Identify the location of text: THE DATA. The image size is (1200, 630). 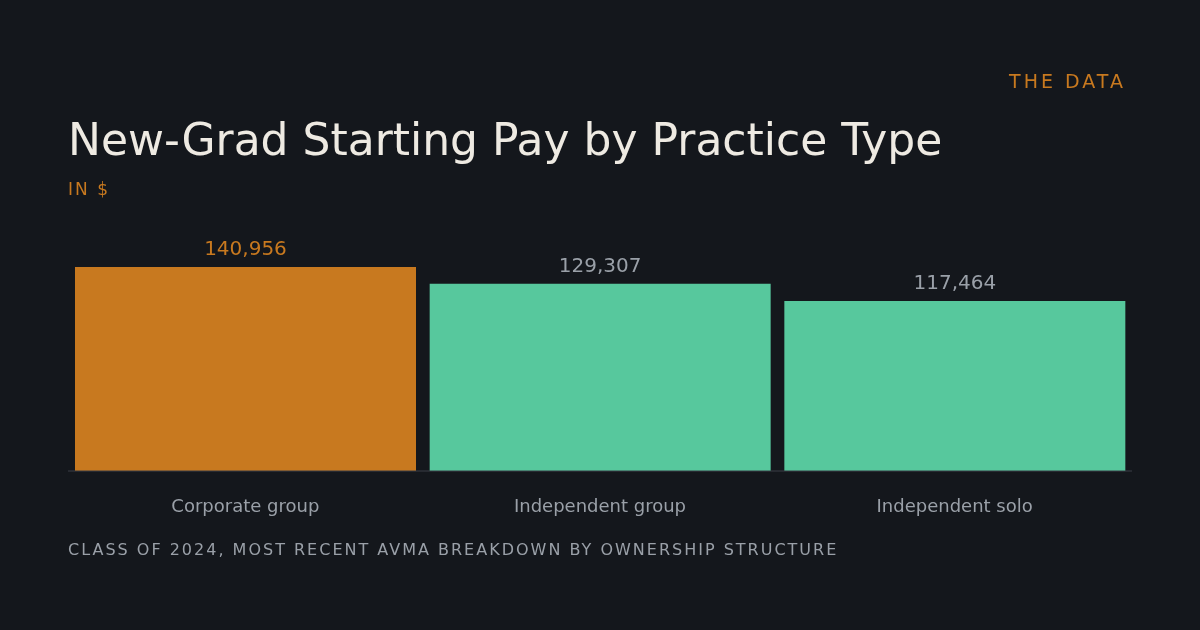
(1067, 81).